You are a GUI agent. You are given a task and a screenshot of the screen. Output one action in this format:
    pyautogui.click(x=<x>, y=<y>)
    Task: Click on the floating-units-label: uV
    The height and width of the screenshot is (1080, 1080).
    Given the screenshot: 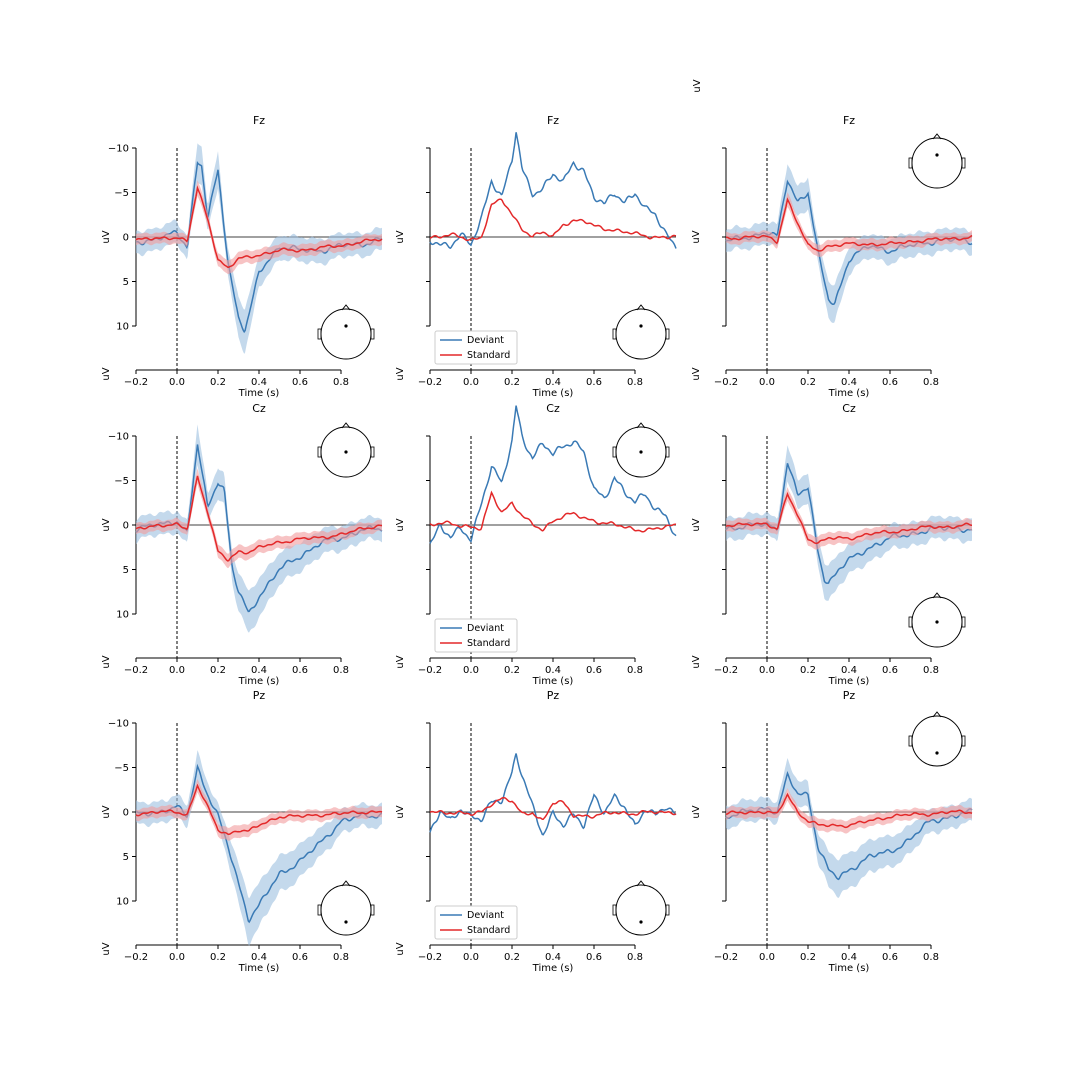 What is the action you would take?
    pyautogui.click(x=697, y=85)
    